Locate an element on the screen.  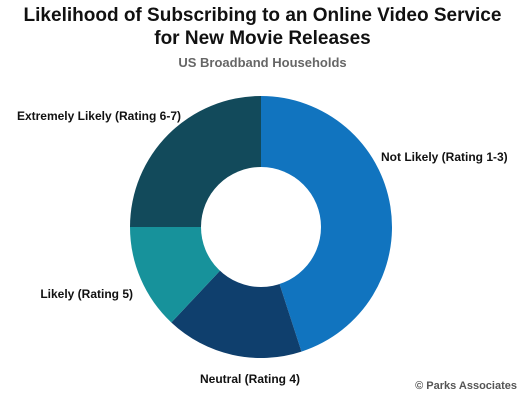
slice-label-neutral: Neutral (Rating 4) is located at coordinates (250, 379).